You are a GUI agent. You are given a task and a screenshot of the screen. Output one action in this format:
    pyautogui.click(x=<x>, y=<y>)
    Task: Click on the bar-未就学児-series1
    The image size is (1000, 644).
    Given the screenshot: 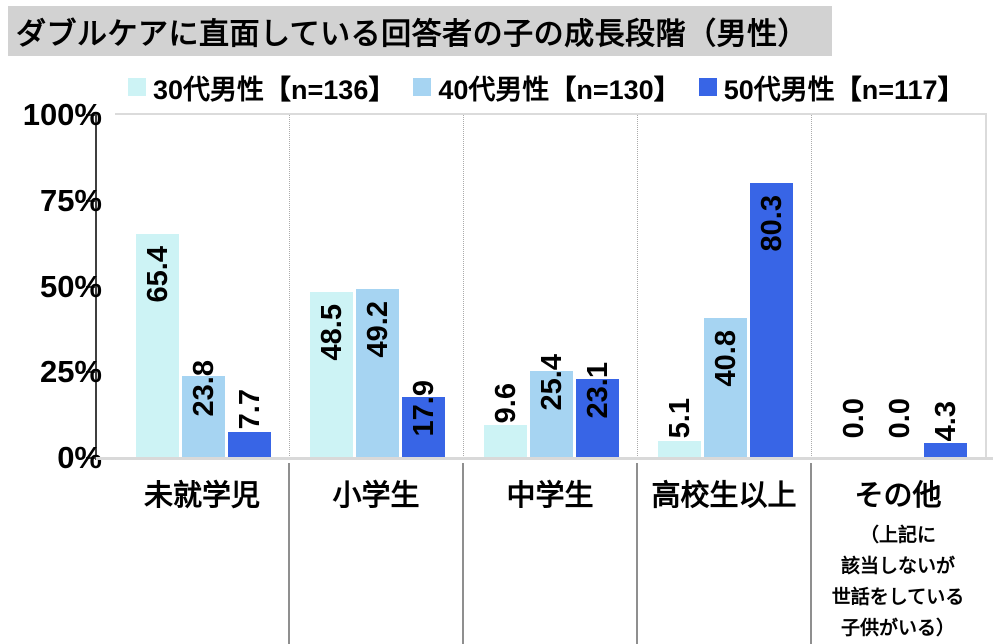 What is the action you would take?
    pyautogui.click(x=203, y=417)
    